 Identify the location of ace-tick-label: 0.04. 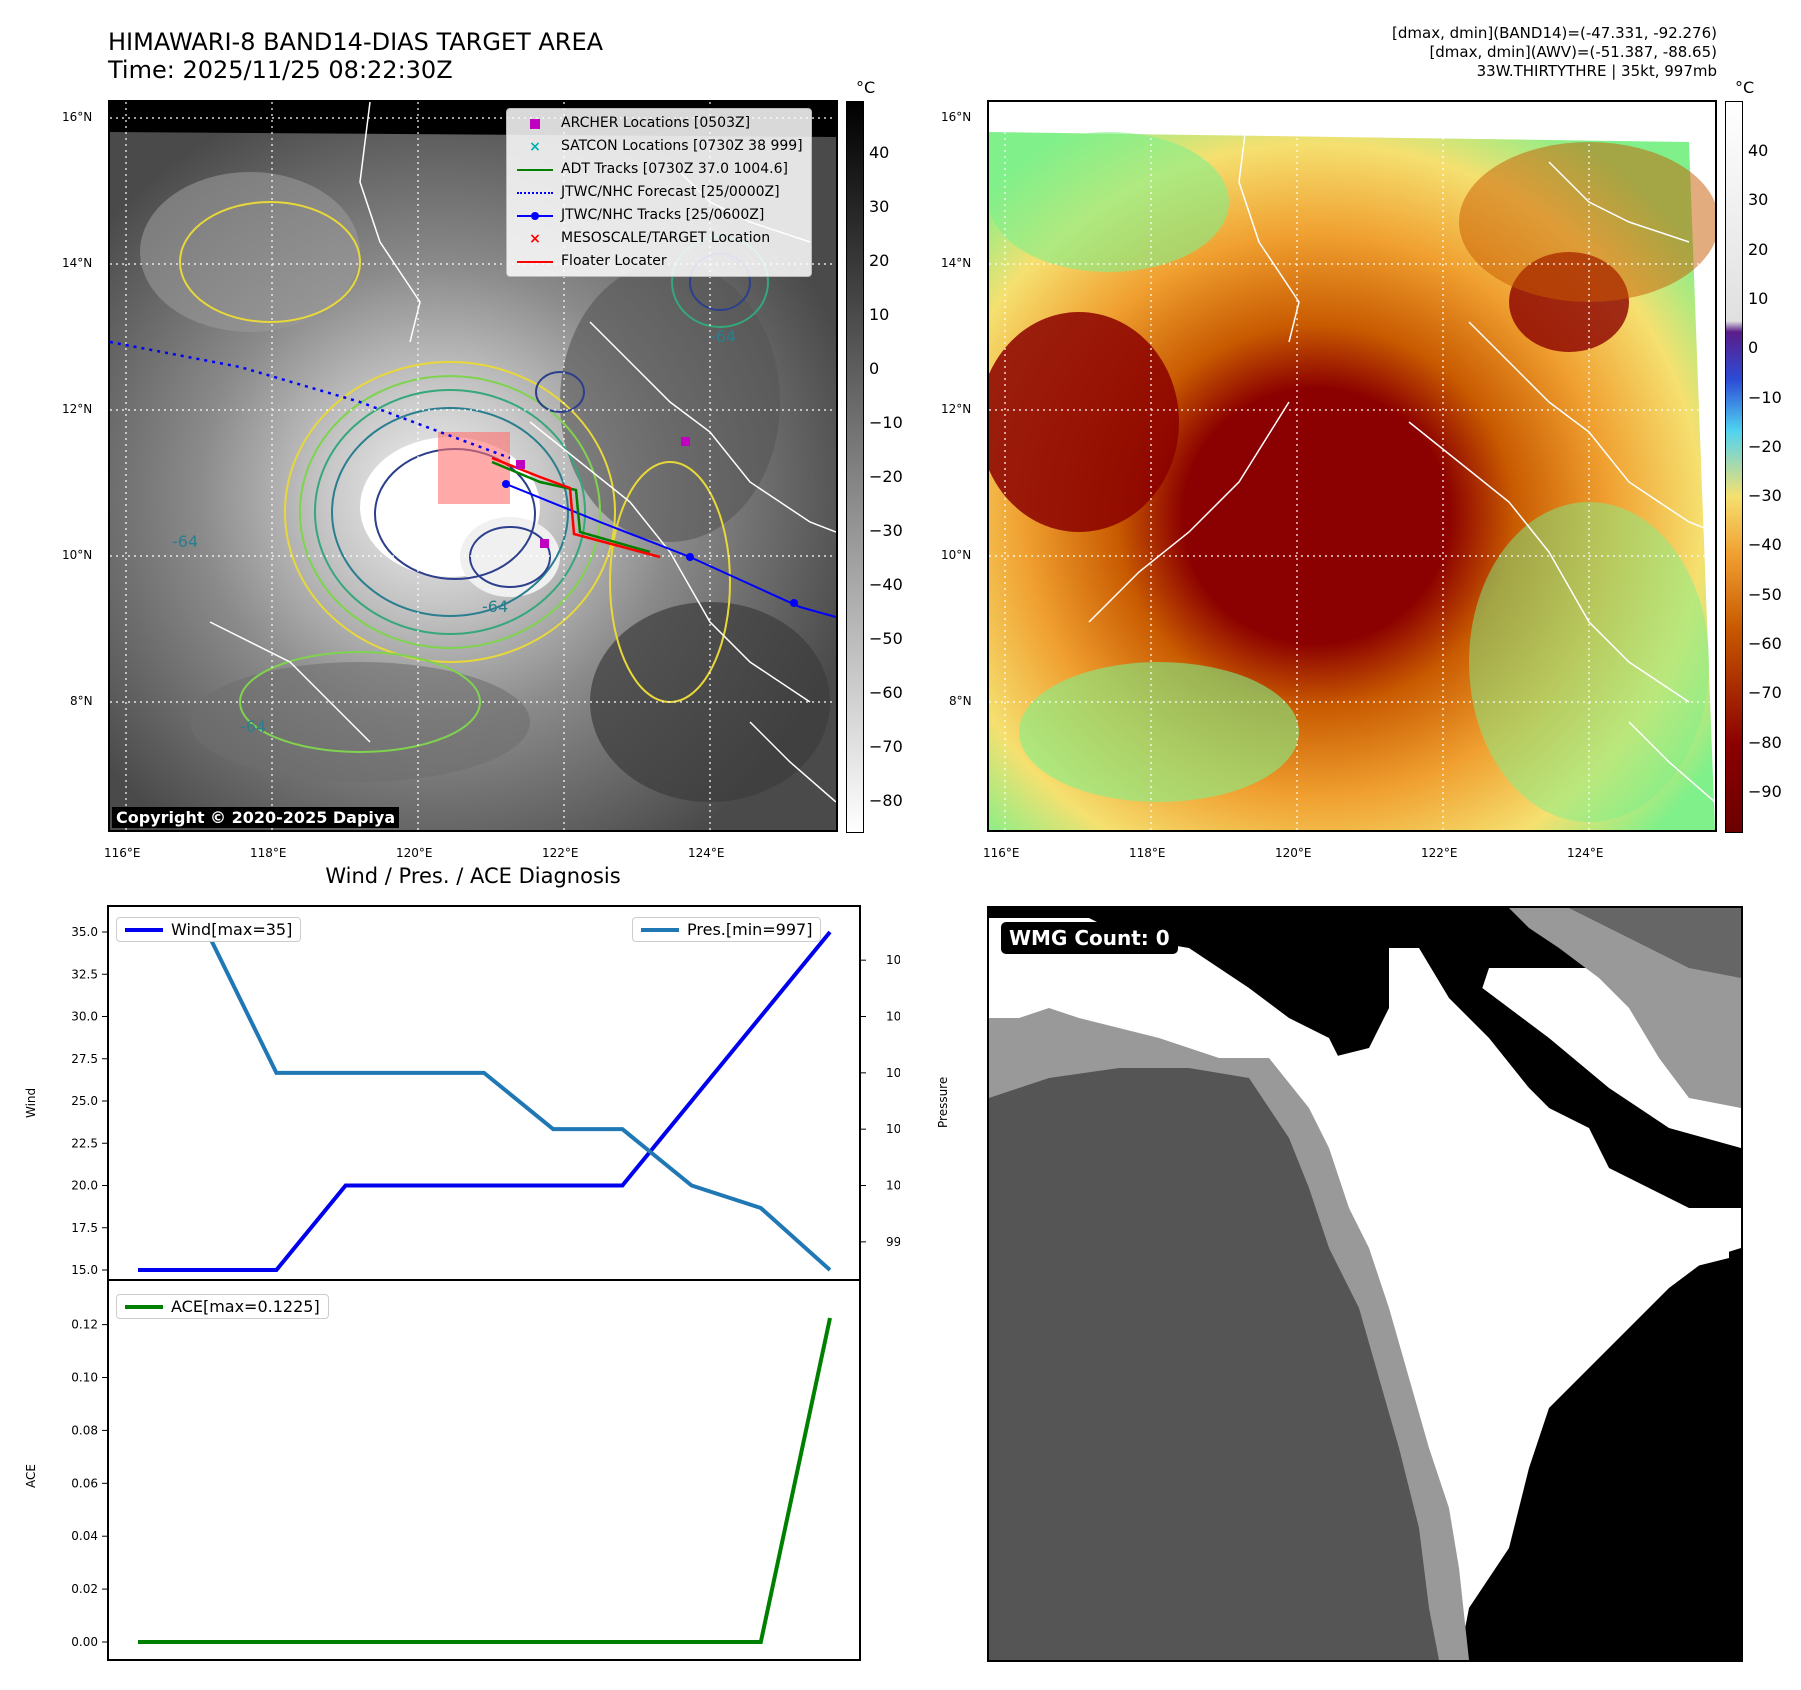
(84, 1536).